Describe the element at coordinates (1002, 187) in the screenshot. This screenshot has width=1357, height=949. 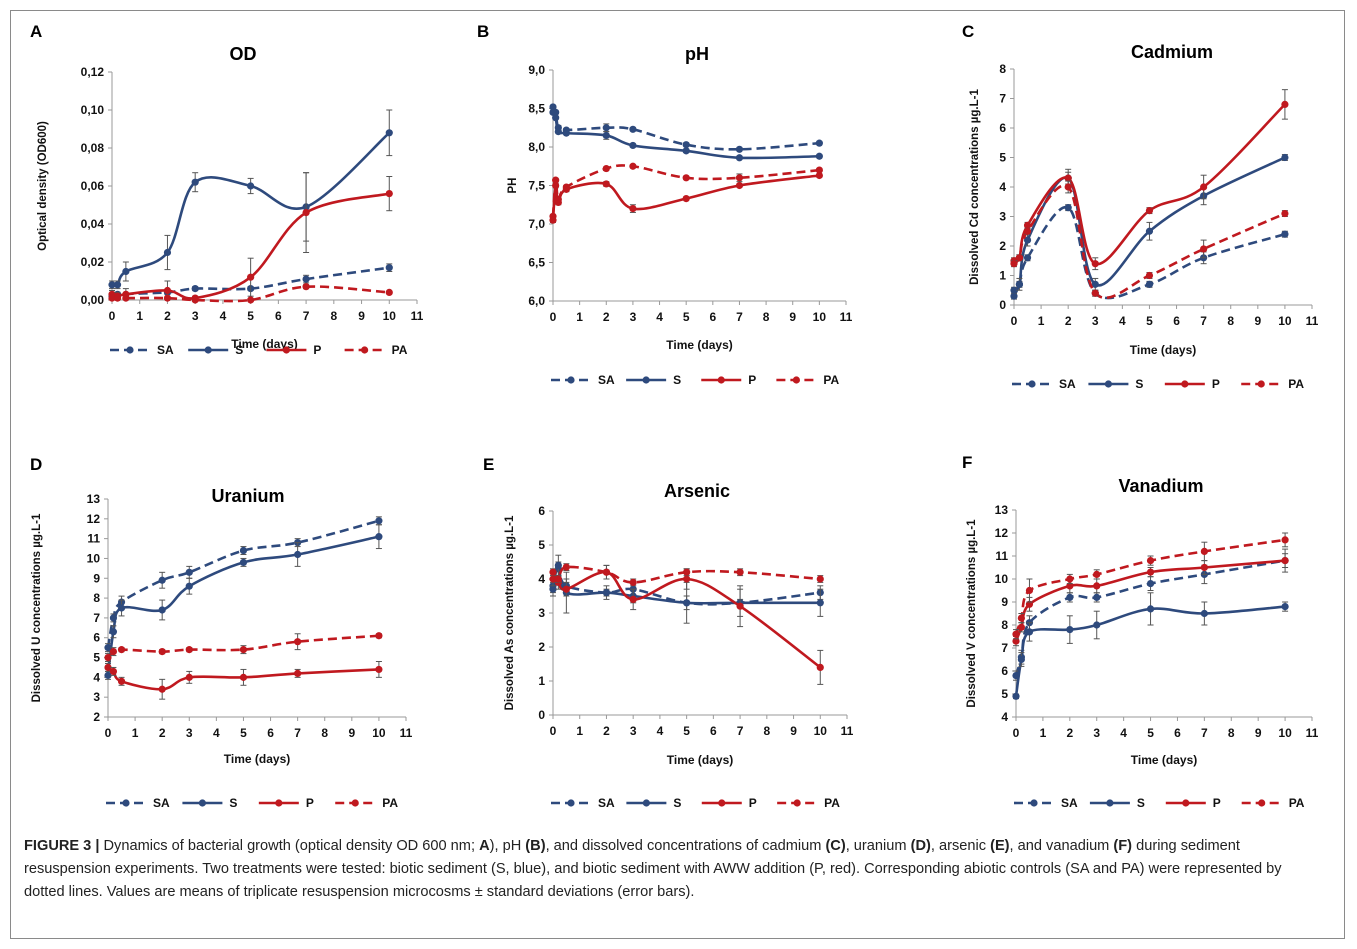
I see `y-tick-label: 4` at that location.